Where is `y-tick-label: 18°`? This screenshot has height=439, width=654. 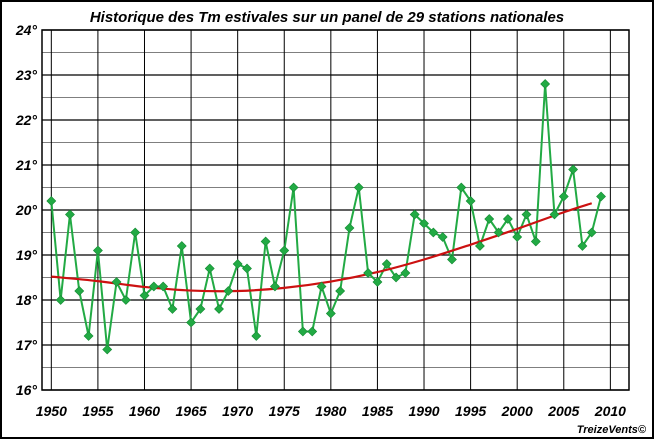
y-tick-label: 18° is located at coordinates (27, 300).